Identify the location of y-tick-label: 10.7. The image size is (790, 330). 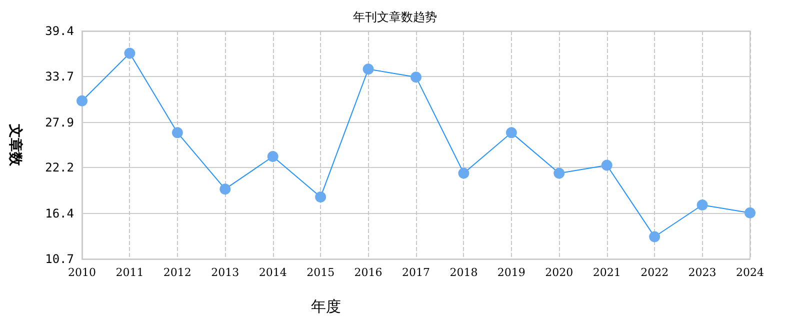
(59, 259).